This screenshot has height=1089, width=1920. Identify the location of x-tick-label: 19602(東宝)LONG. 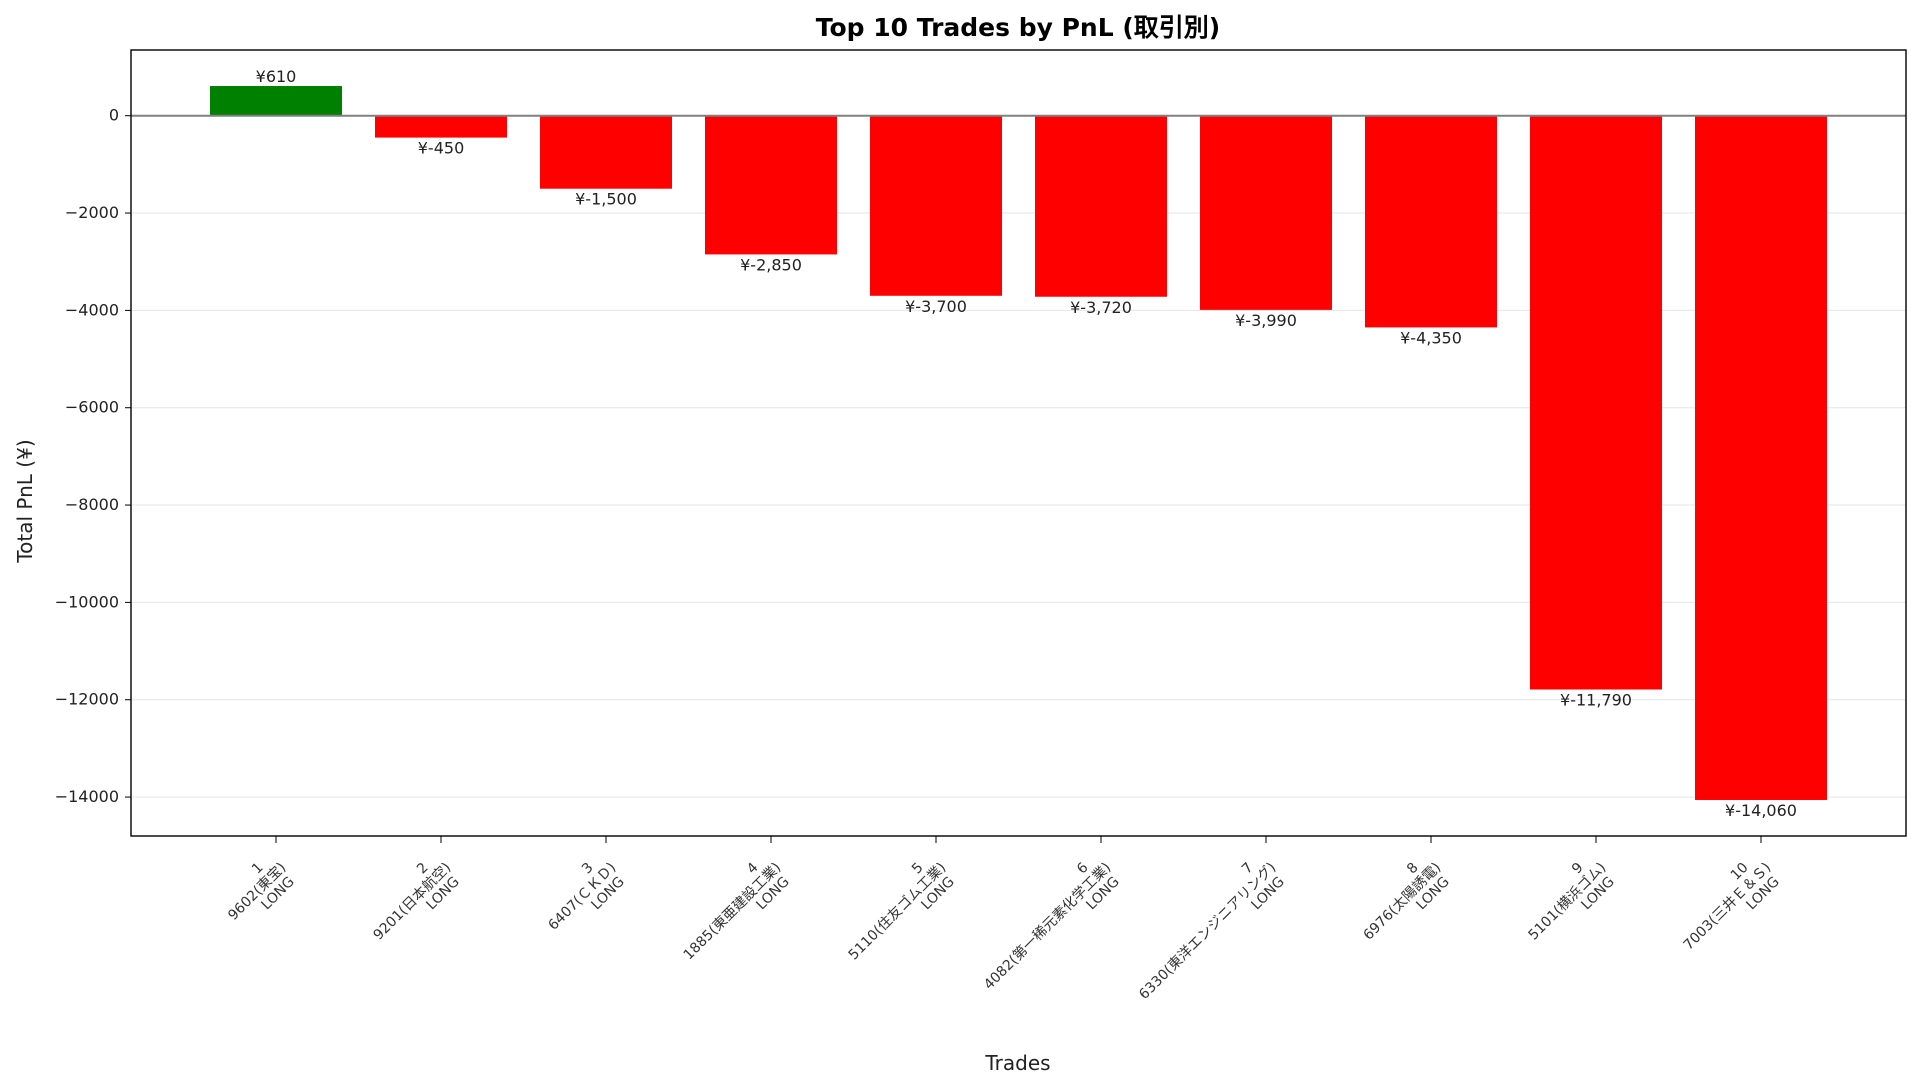
(257, 891).